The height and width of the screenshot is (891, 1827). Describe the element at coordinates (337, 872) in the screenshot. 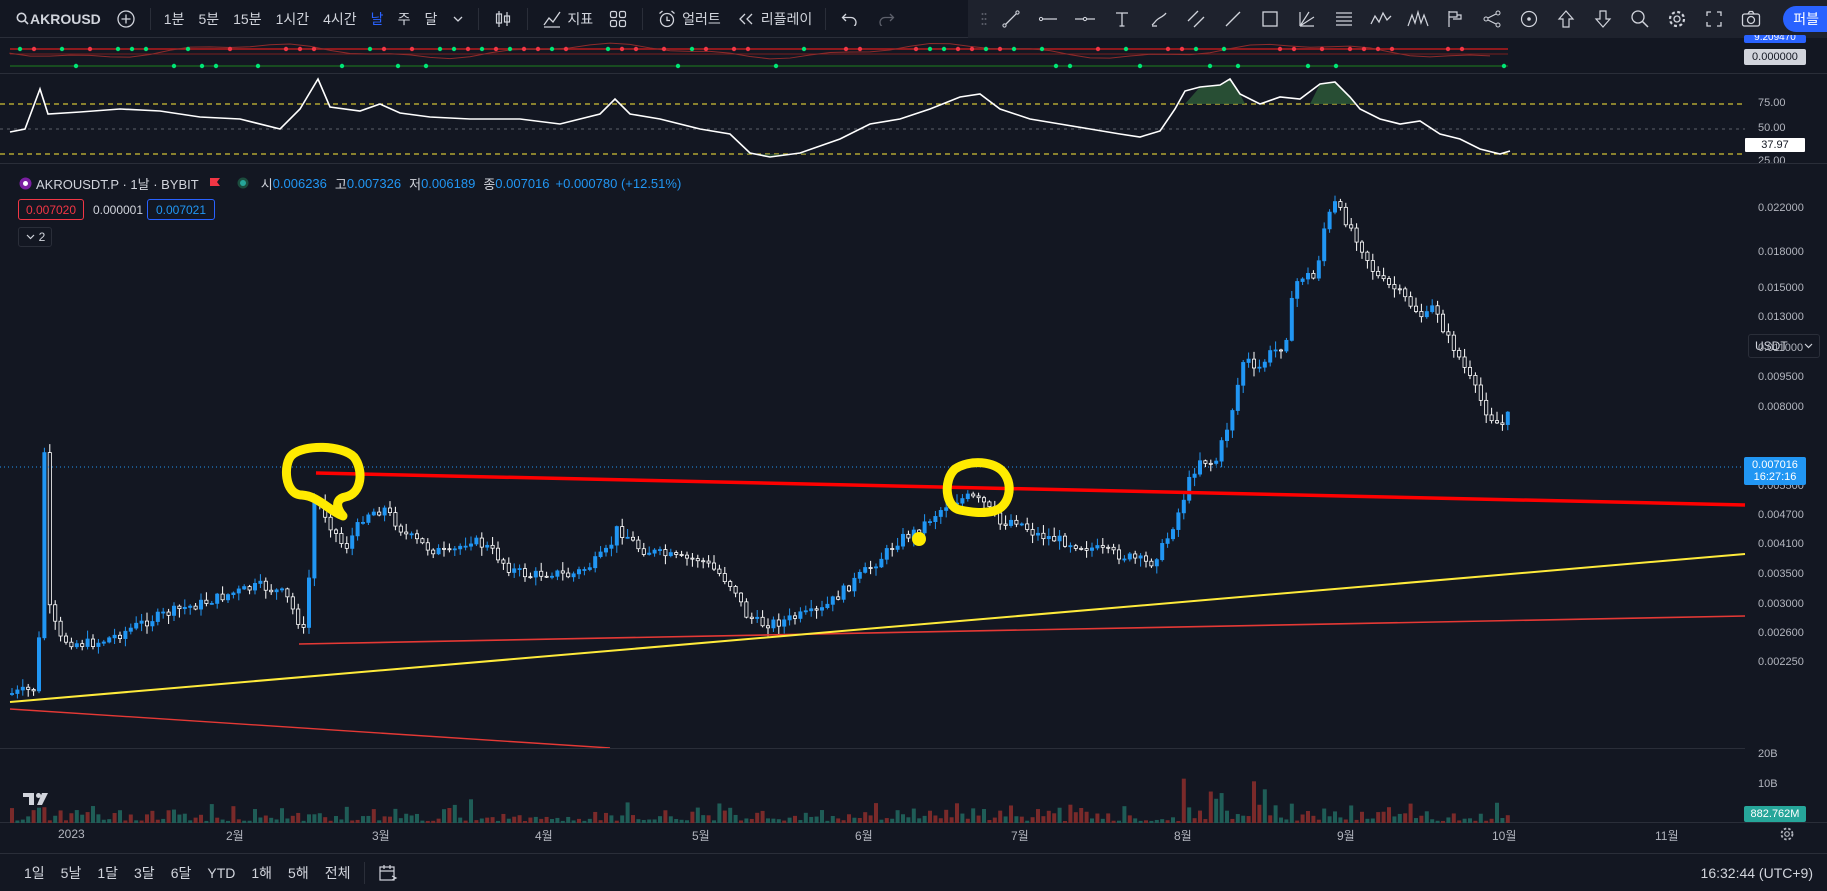

I see `range-all: 전체` at that location.